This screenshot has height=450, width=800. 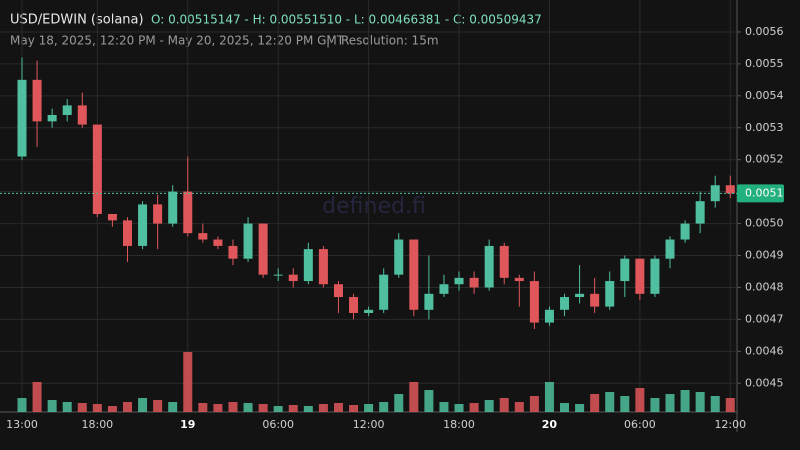 What do you see at coordinates (77, 20) in the screenshot?
I see `chart-title: USD/EDWIN (solana)` at bounding box center [77, 20].